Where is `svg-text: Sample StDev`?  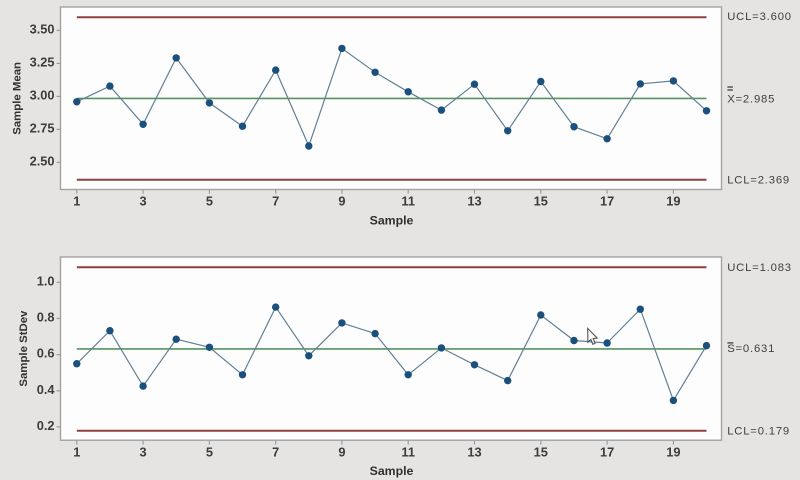
svg-text: Sample StDev is located at coordinates (24, 348).